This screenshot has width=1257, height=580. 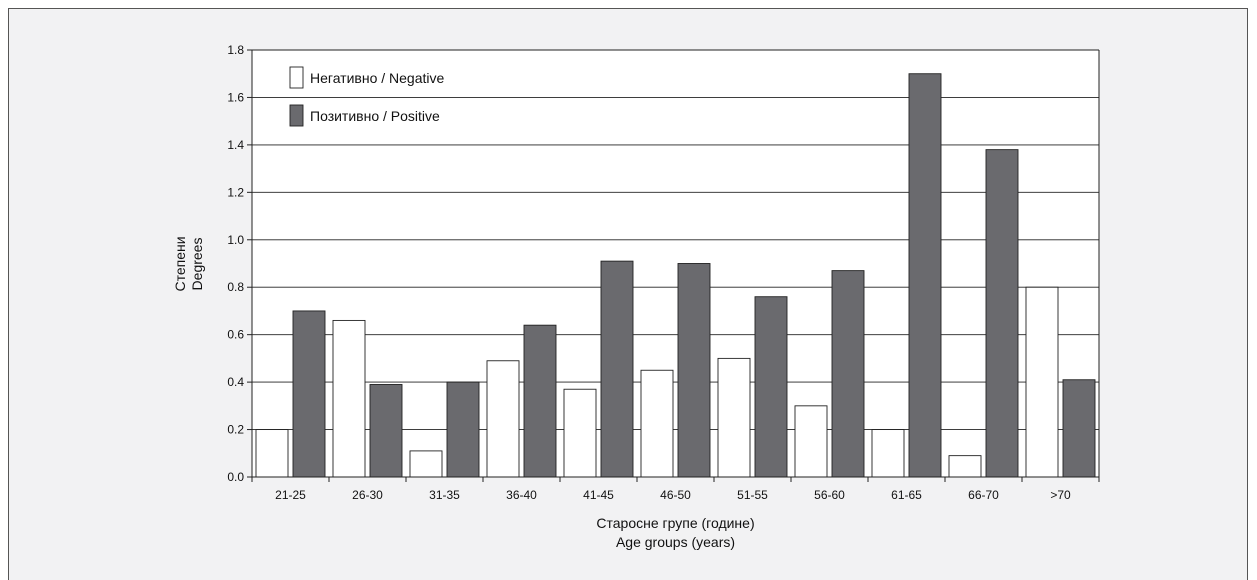 What do you see at coordinates (235, 192) in the screenshot?
I see `y-tick-label: 1.2` at bounding box center [235, 192].